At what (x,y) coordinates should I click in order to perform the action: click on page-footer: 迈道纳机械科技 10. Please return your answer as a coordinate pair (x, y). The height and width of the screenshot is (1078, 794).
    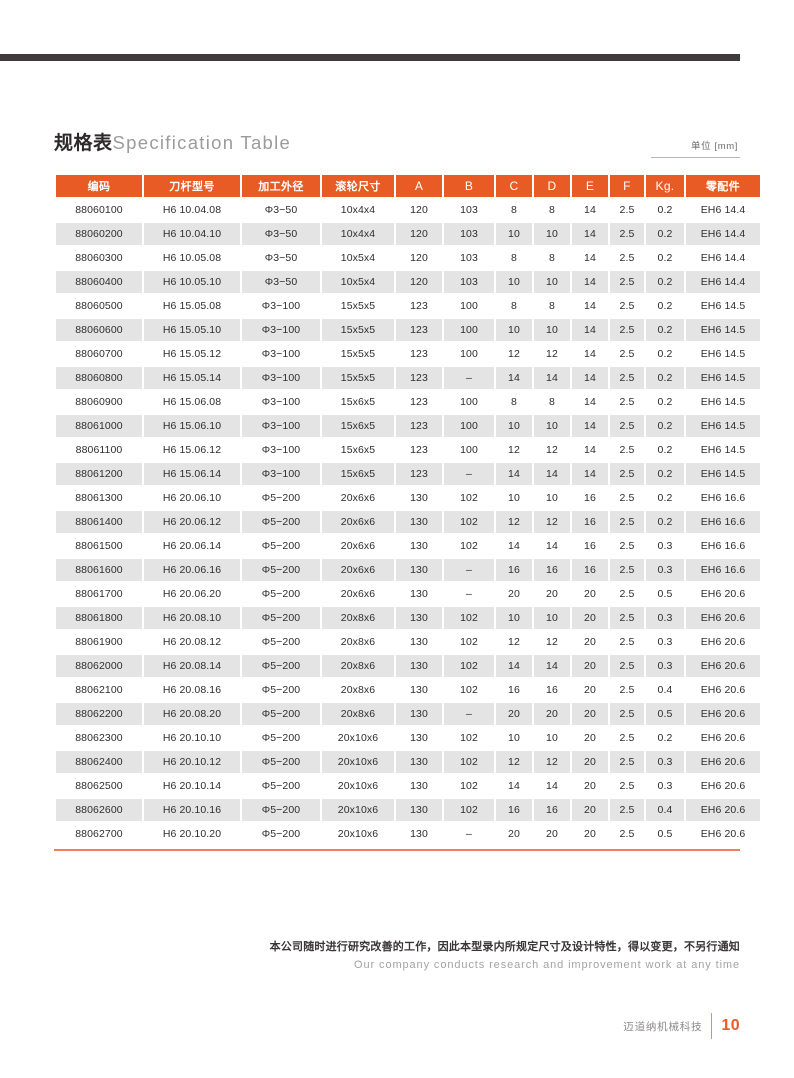
    Looking at the image, I should click on (681, 1026).